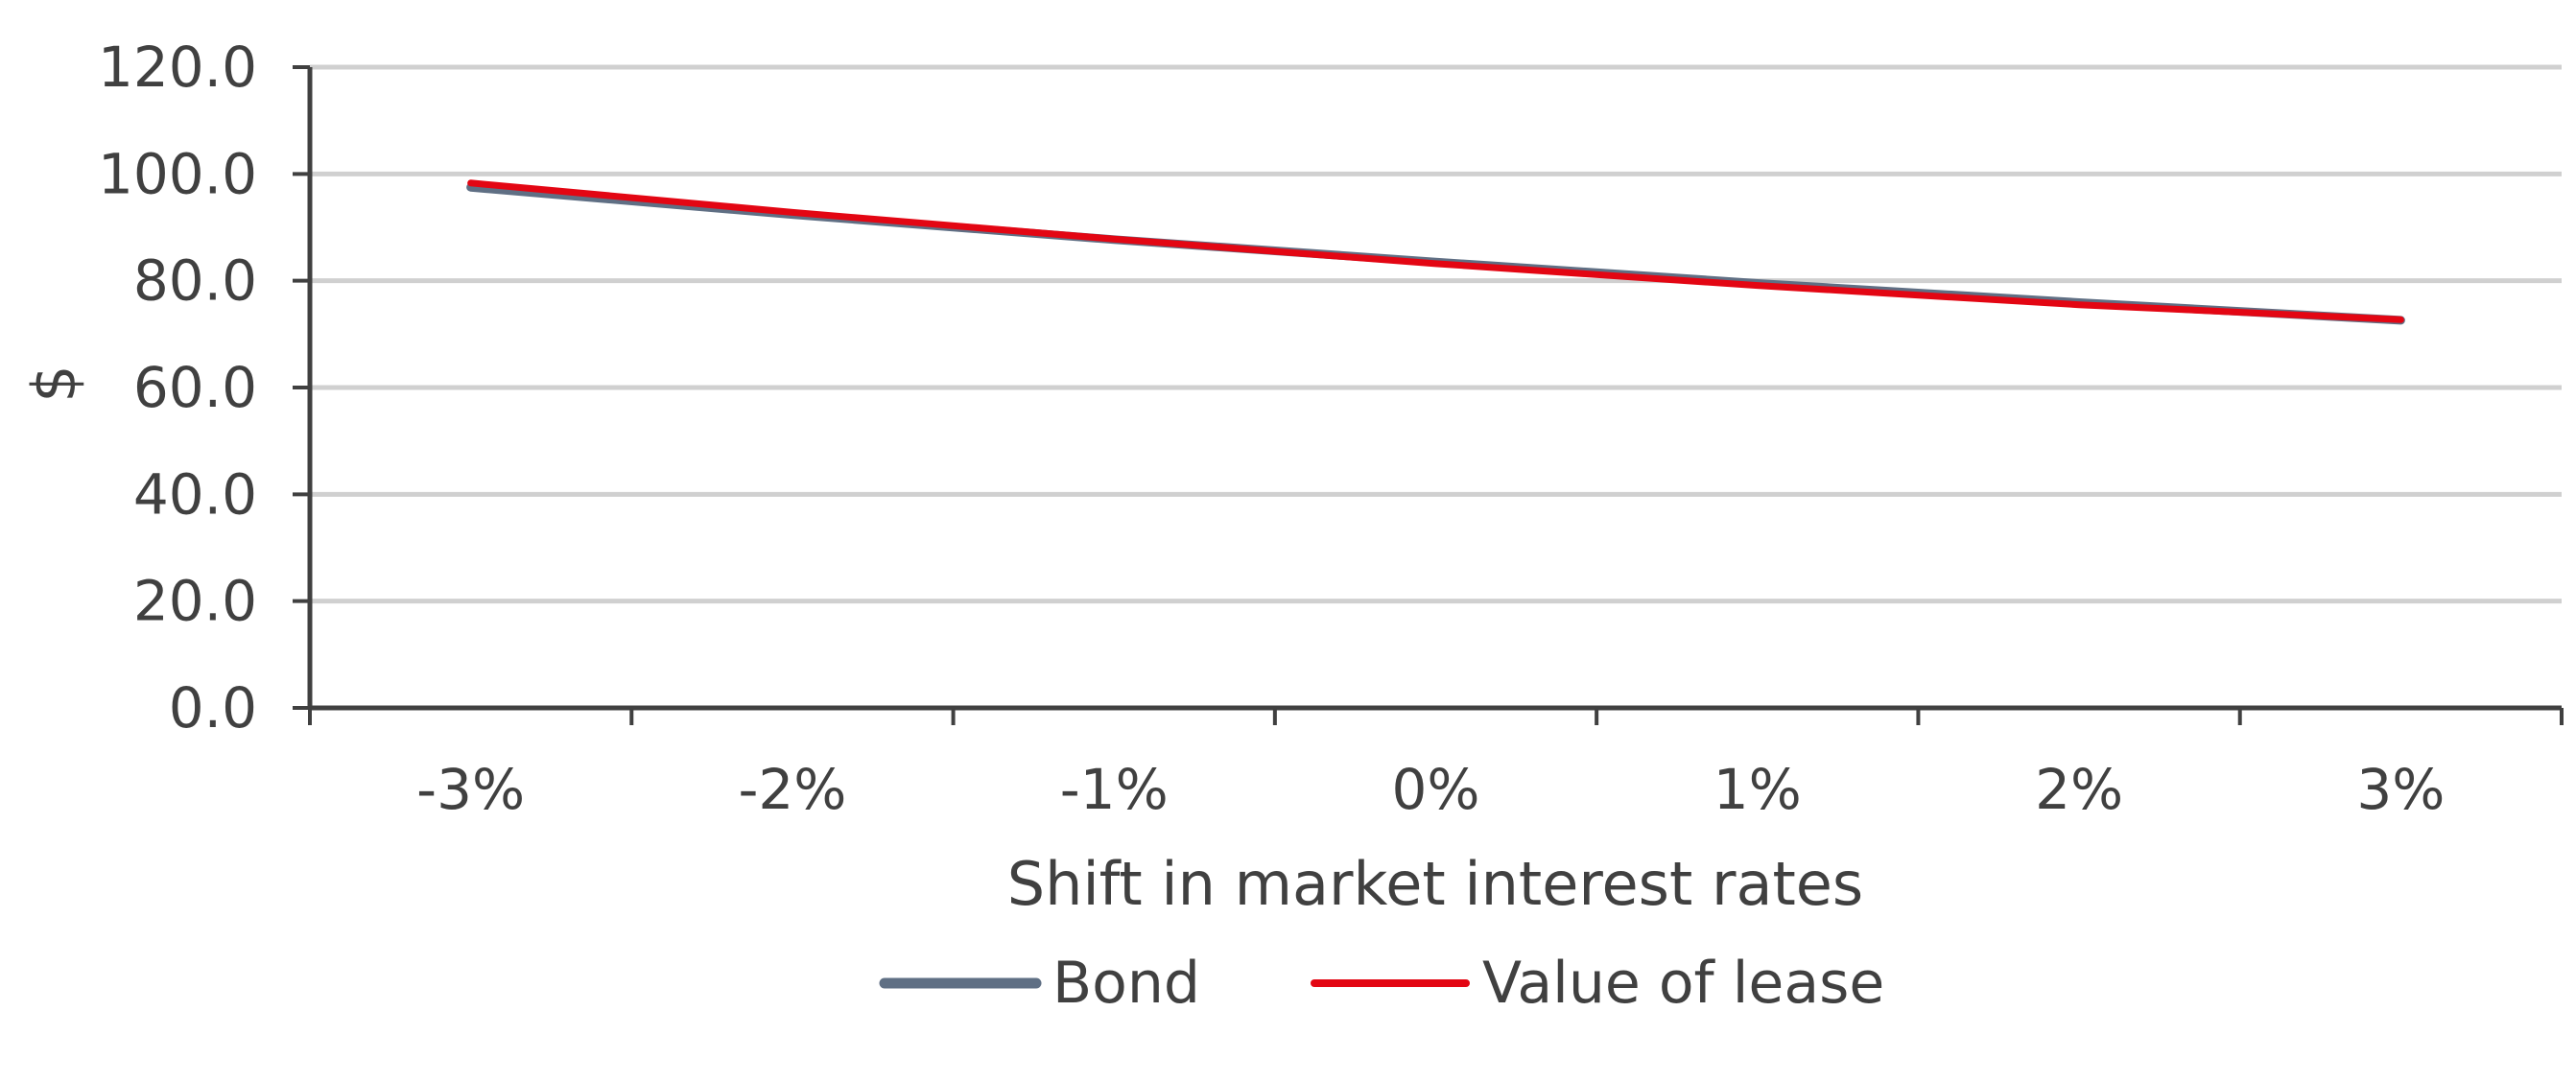  I want to click on y-tick-label: 60.0, so click(195, 387).